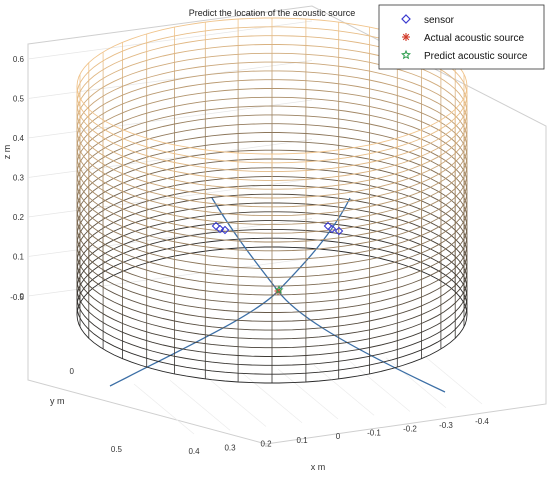  I want to click on x-axis-label: x m, so click(318, 467).